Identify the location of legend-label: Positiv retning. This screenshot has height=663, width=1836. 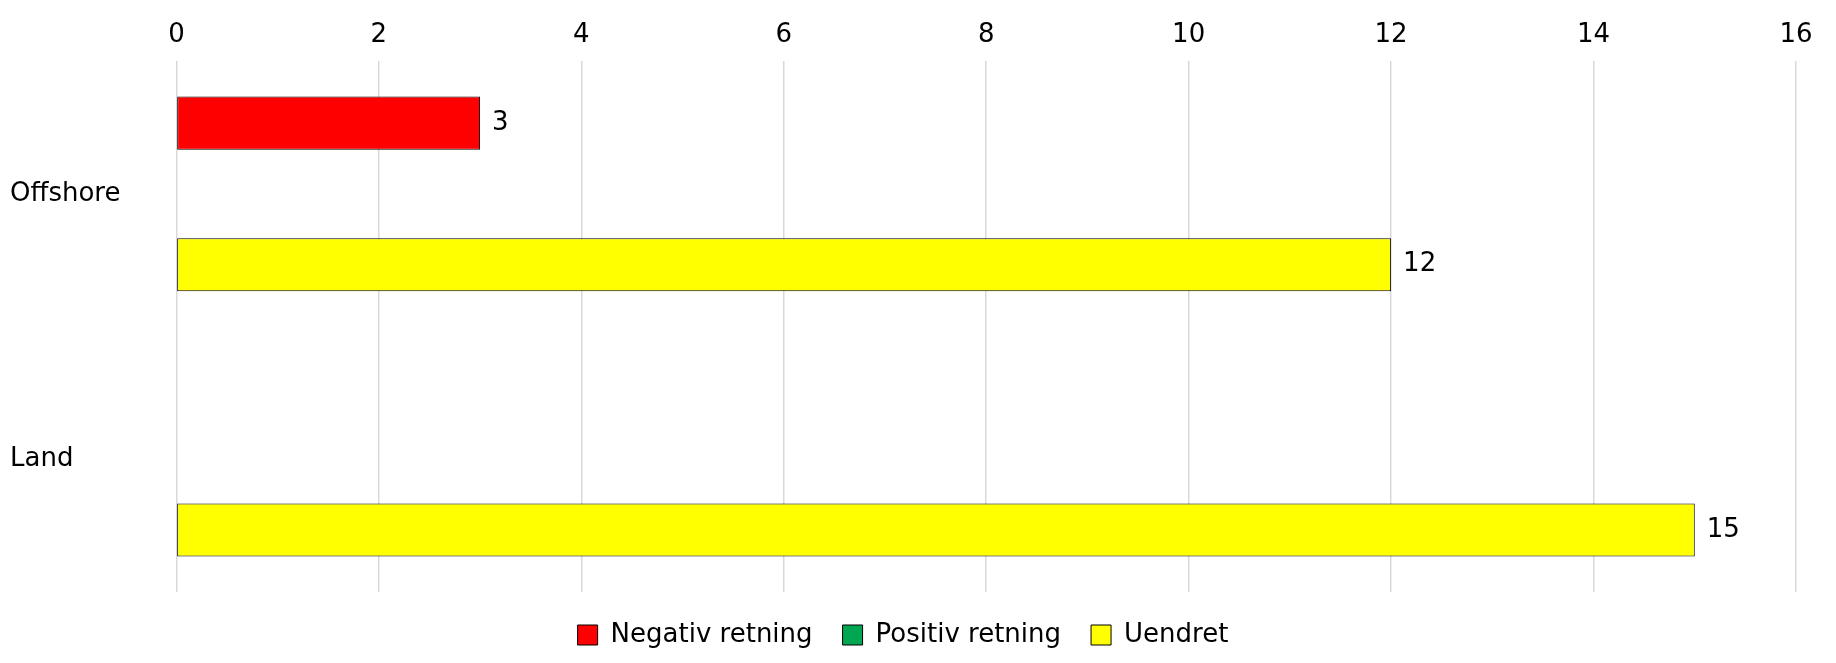
(968, 632).